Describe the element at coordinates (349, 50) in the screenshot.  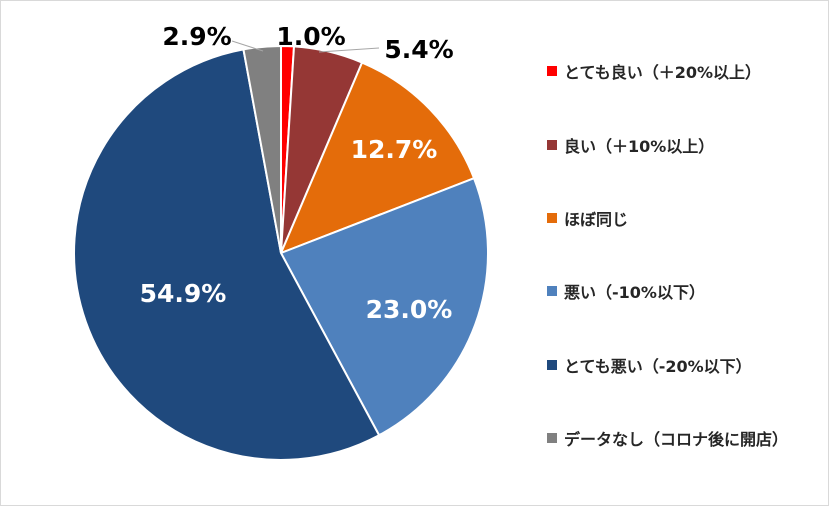
I see `leader-line-good` at that location.